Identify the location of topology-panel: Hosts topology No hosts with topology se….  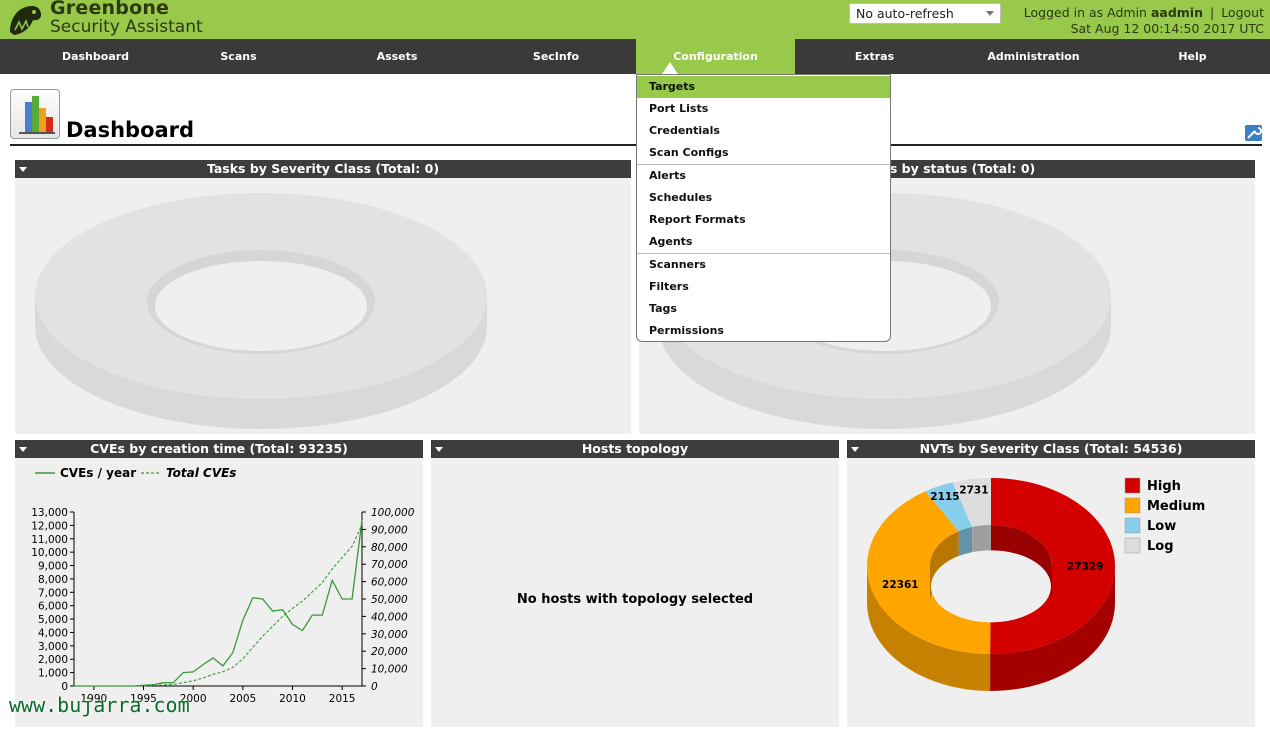
(635, 583).